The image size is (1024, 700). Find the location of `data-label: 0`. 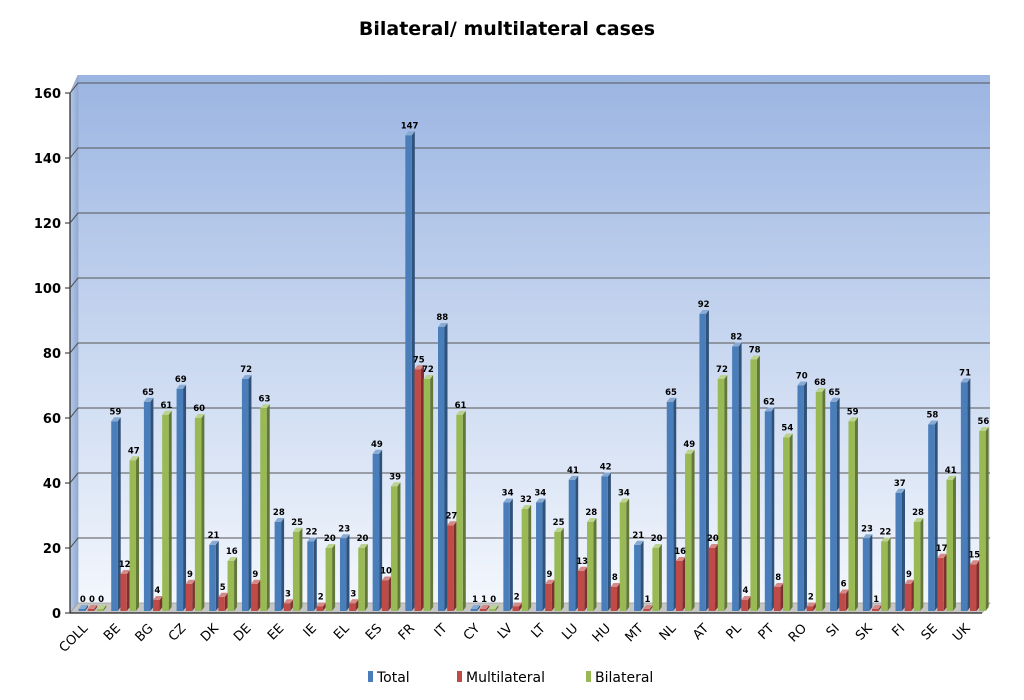

data-label: 0 is located at coordinates (101, 600).